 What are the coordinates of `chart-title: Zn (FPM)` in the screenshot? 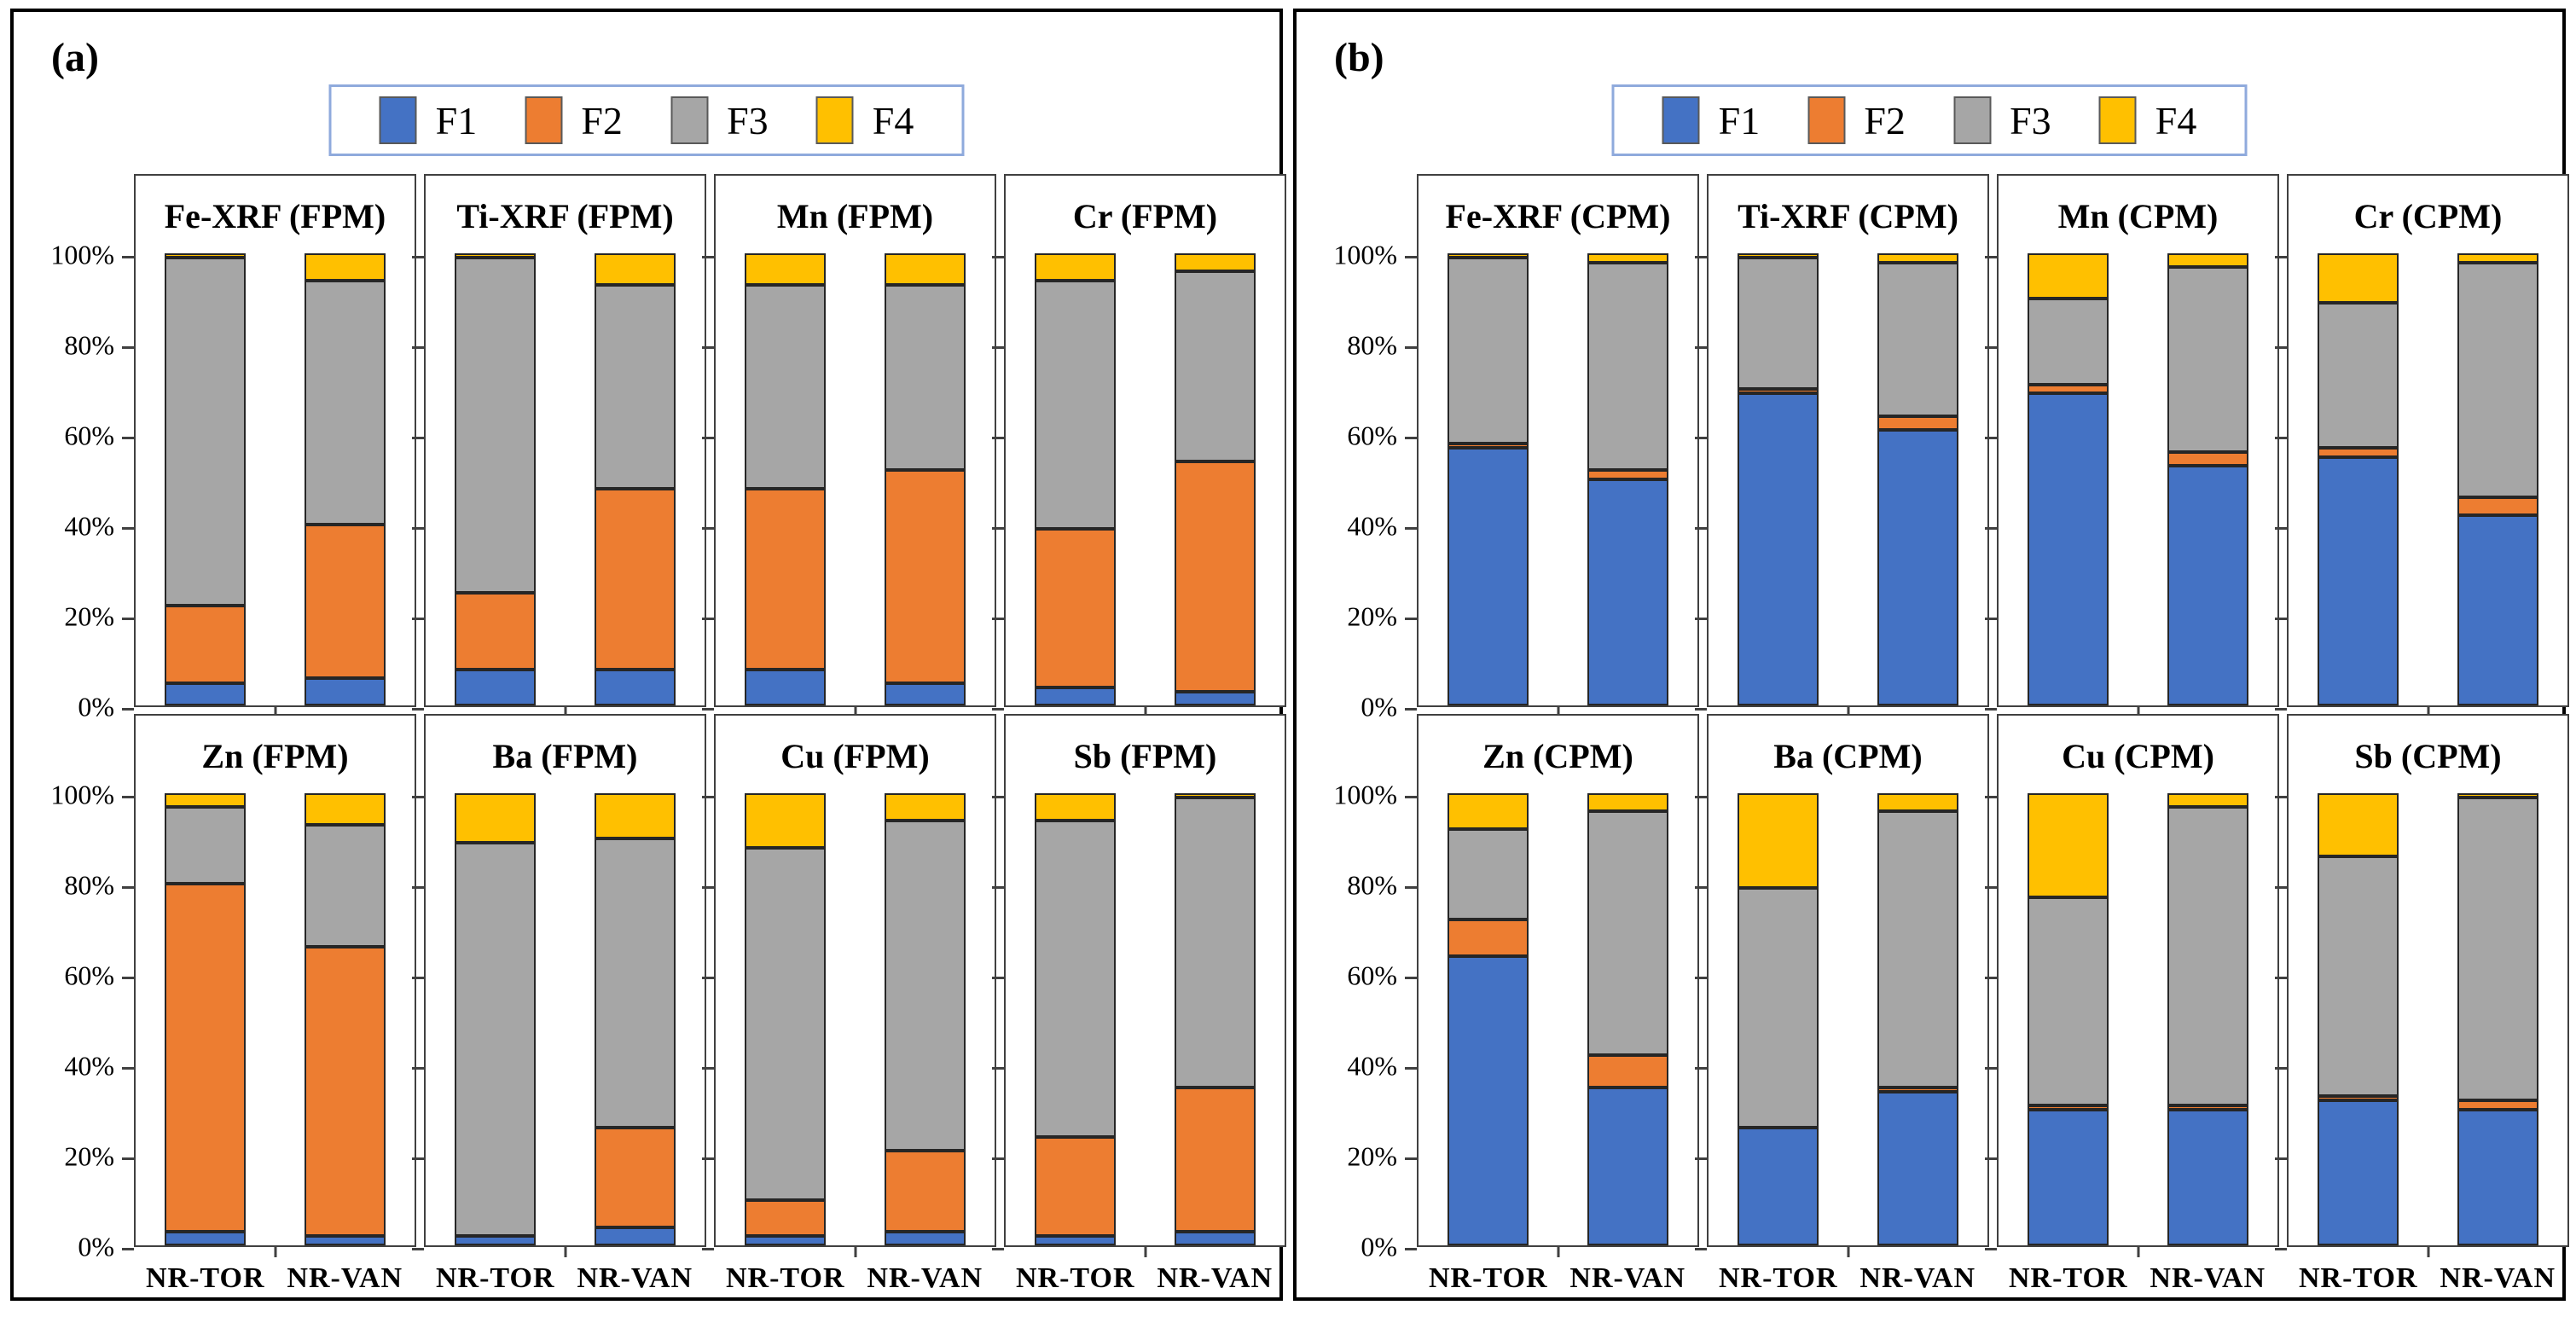 It's located at (275, 756).